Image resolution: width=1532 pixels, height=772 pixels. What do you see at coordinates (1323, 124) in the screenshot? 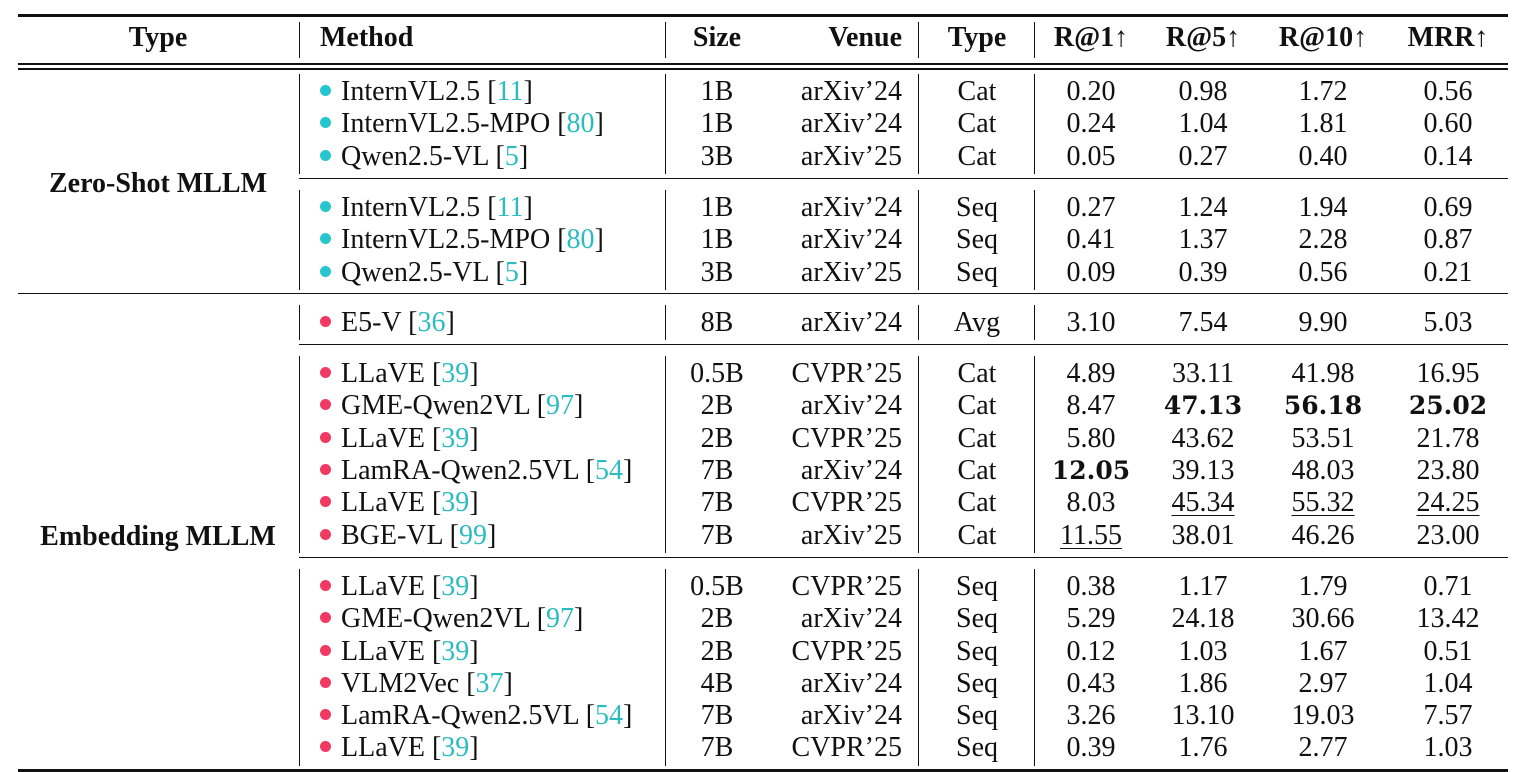
I see `value-r10: 1.81` at bounding box center [1323, 124].